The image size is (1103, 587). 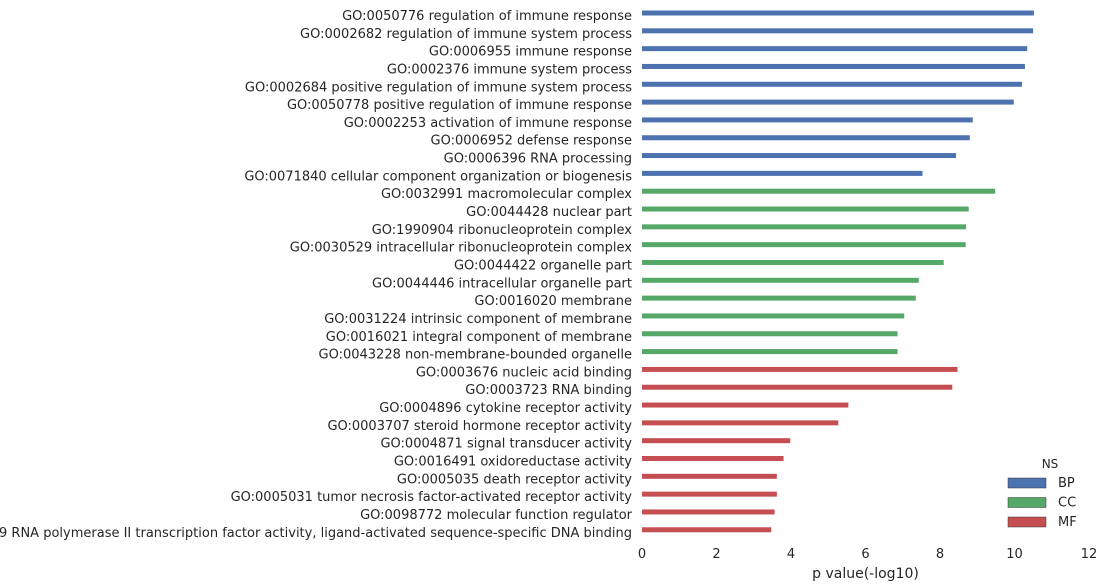 I want to click on category-label: GO:0006396 RNA processing, so click(x=538, y=159).